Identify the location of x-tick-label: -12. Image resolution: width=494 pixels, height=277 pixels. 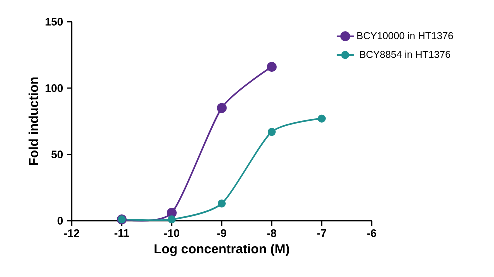
(72, 234).